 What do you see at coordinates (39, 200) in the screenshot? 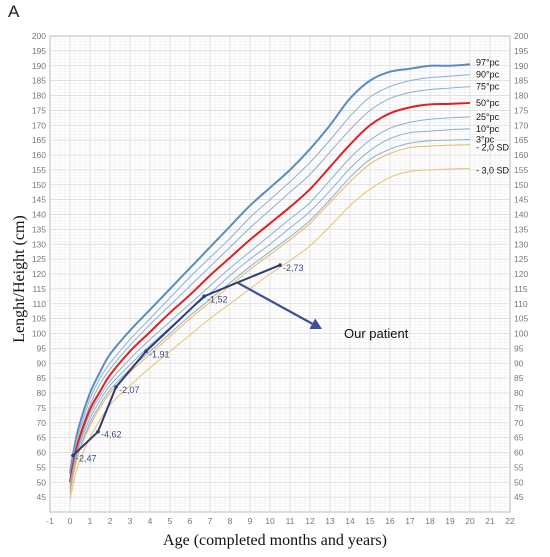
I see `y-tick-label: 145` at bounding box center [39, 200].